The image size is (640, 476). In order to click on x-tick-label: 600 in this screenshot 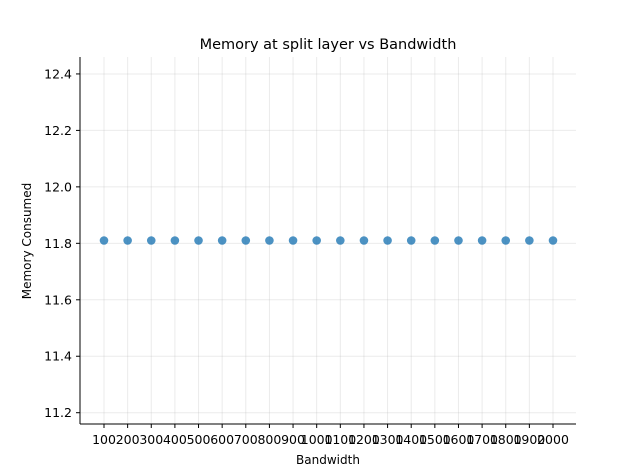, I will do `click(222, 439)`.